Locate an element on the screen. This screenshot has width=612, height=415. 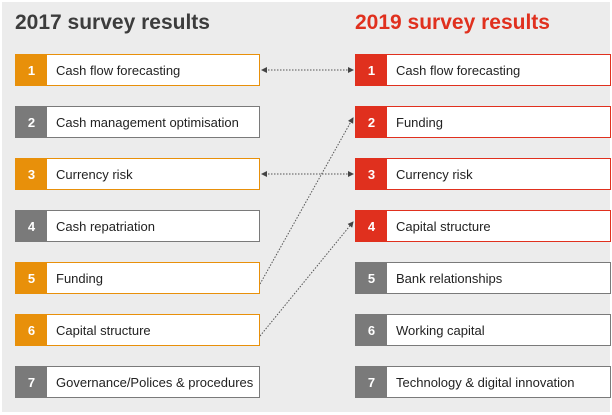
right-rank-item: 4 Capital structure is located at coordinates (483, 226).